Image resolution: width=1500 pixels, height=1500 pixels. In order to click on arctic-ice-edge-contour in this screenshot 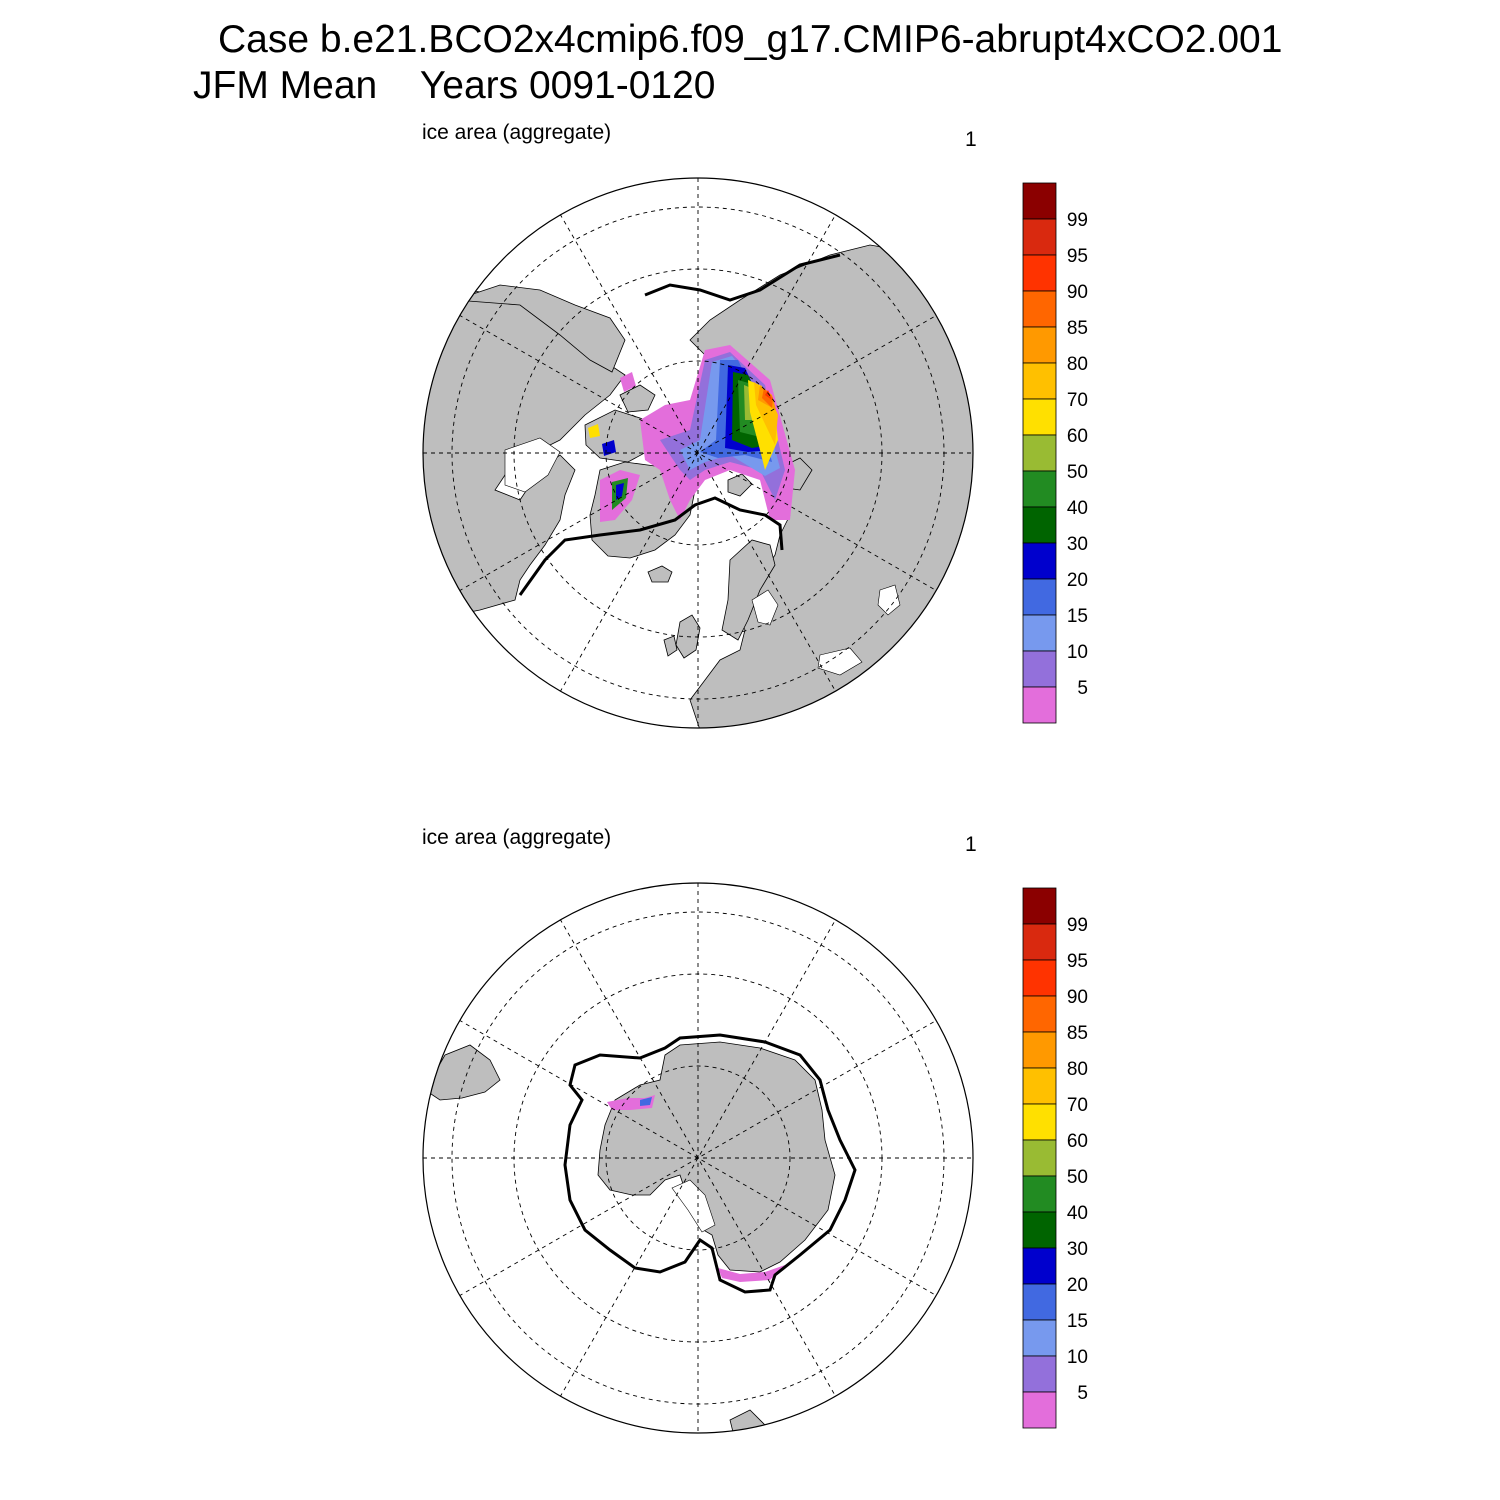, I will do `click(679, 424)`.